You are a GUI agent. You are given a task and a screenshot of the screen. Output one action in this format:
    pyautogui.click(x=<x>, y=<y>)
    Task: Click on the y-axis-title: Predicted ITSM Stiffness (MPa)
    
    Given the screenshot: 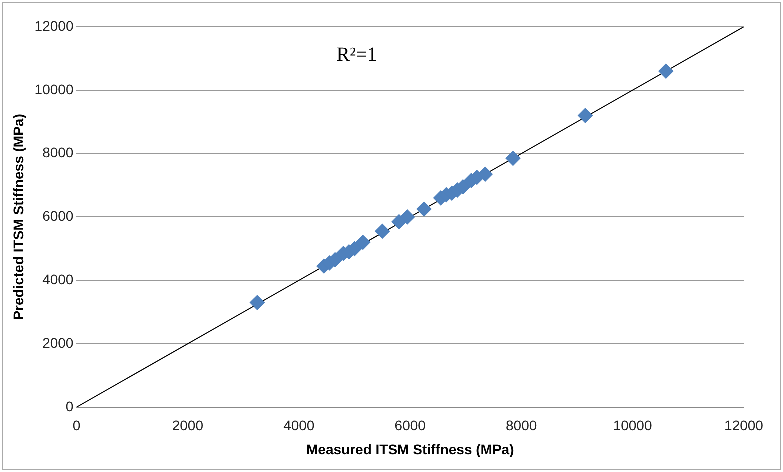 What is the action you would take?
    pyautogui.click(x=18, y=217)
    